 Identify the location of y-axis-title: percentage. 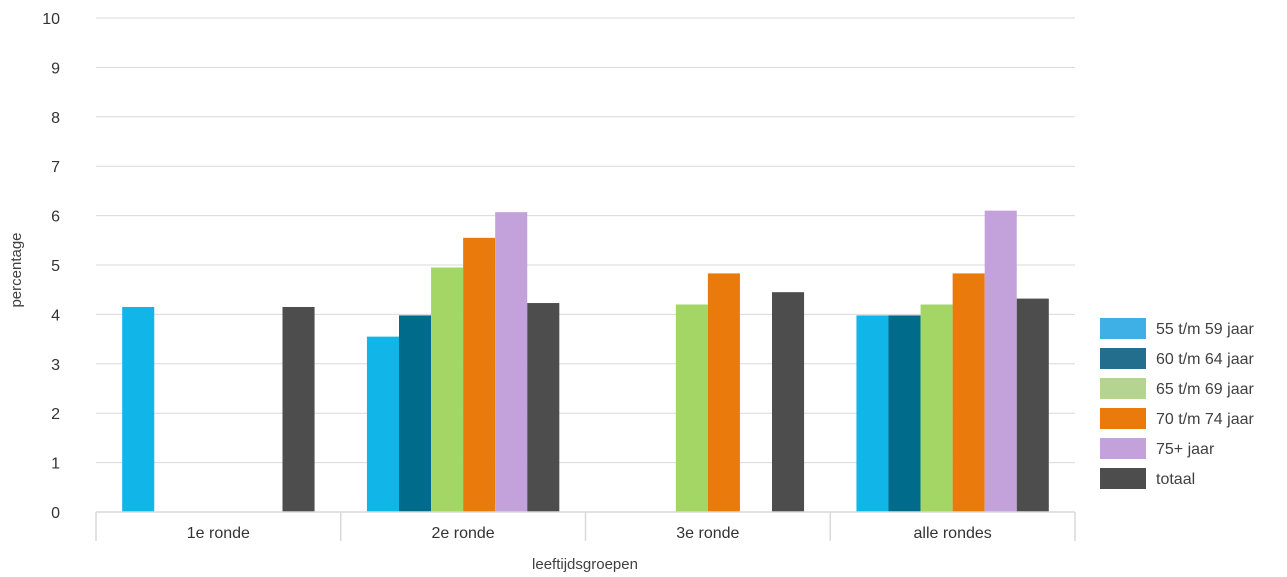
(16, 269).